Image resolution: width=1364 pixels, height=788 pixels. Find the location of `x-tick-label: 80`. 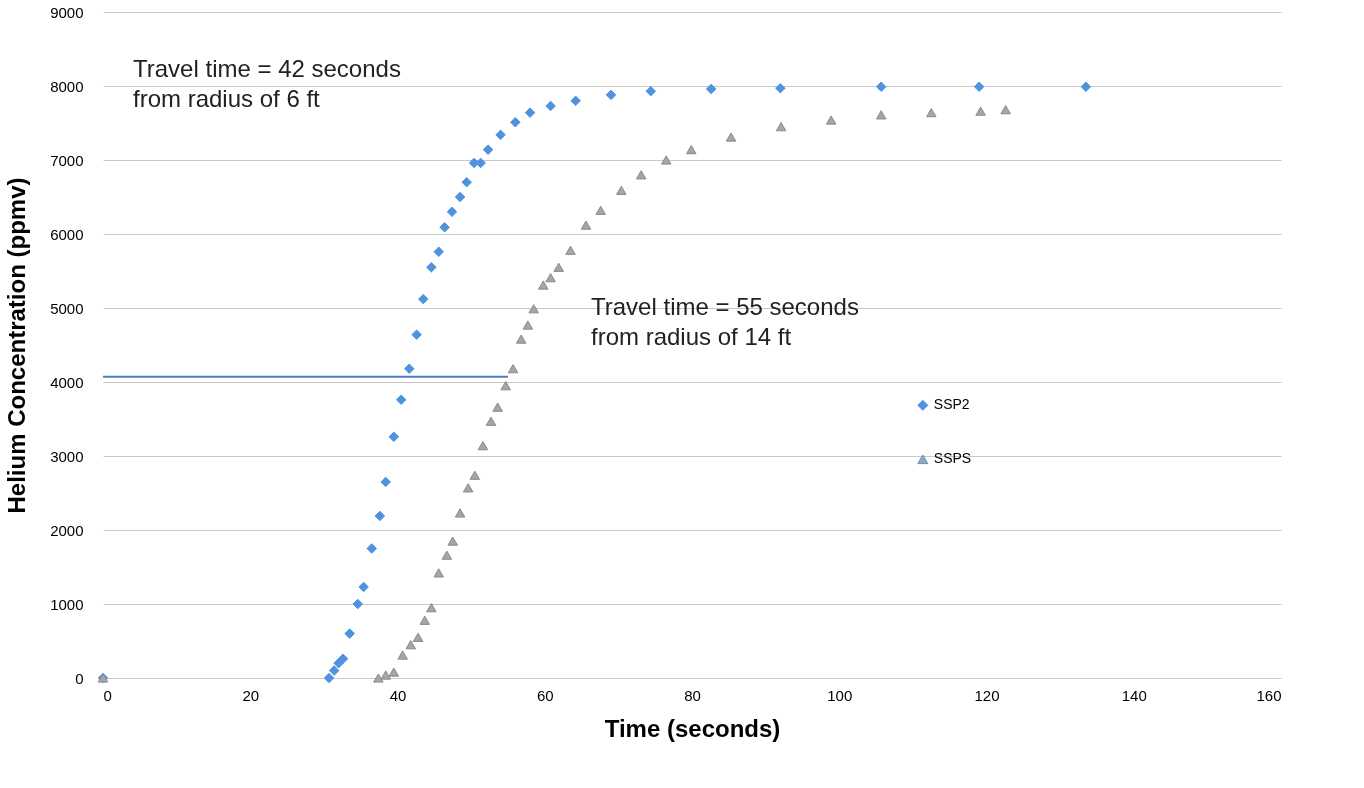

x-tick-label: 80 is located at coordinates (692, 695).